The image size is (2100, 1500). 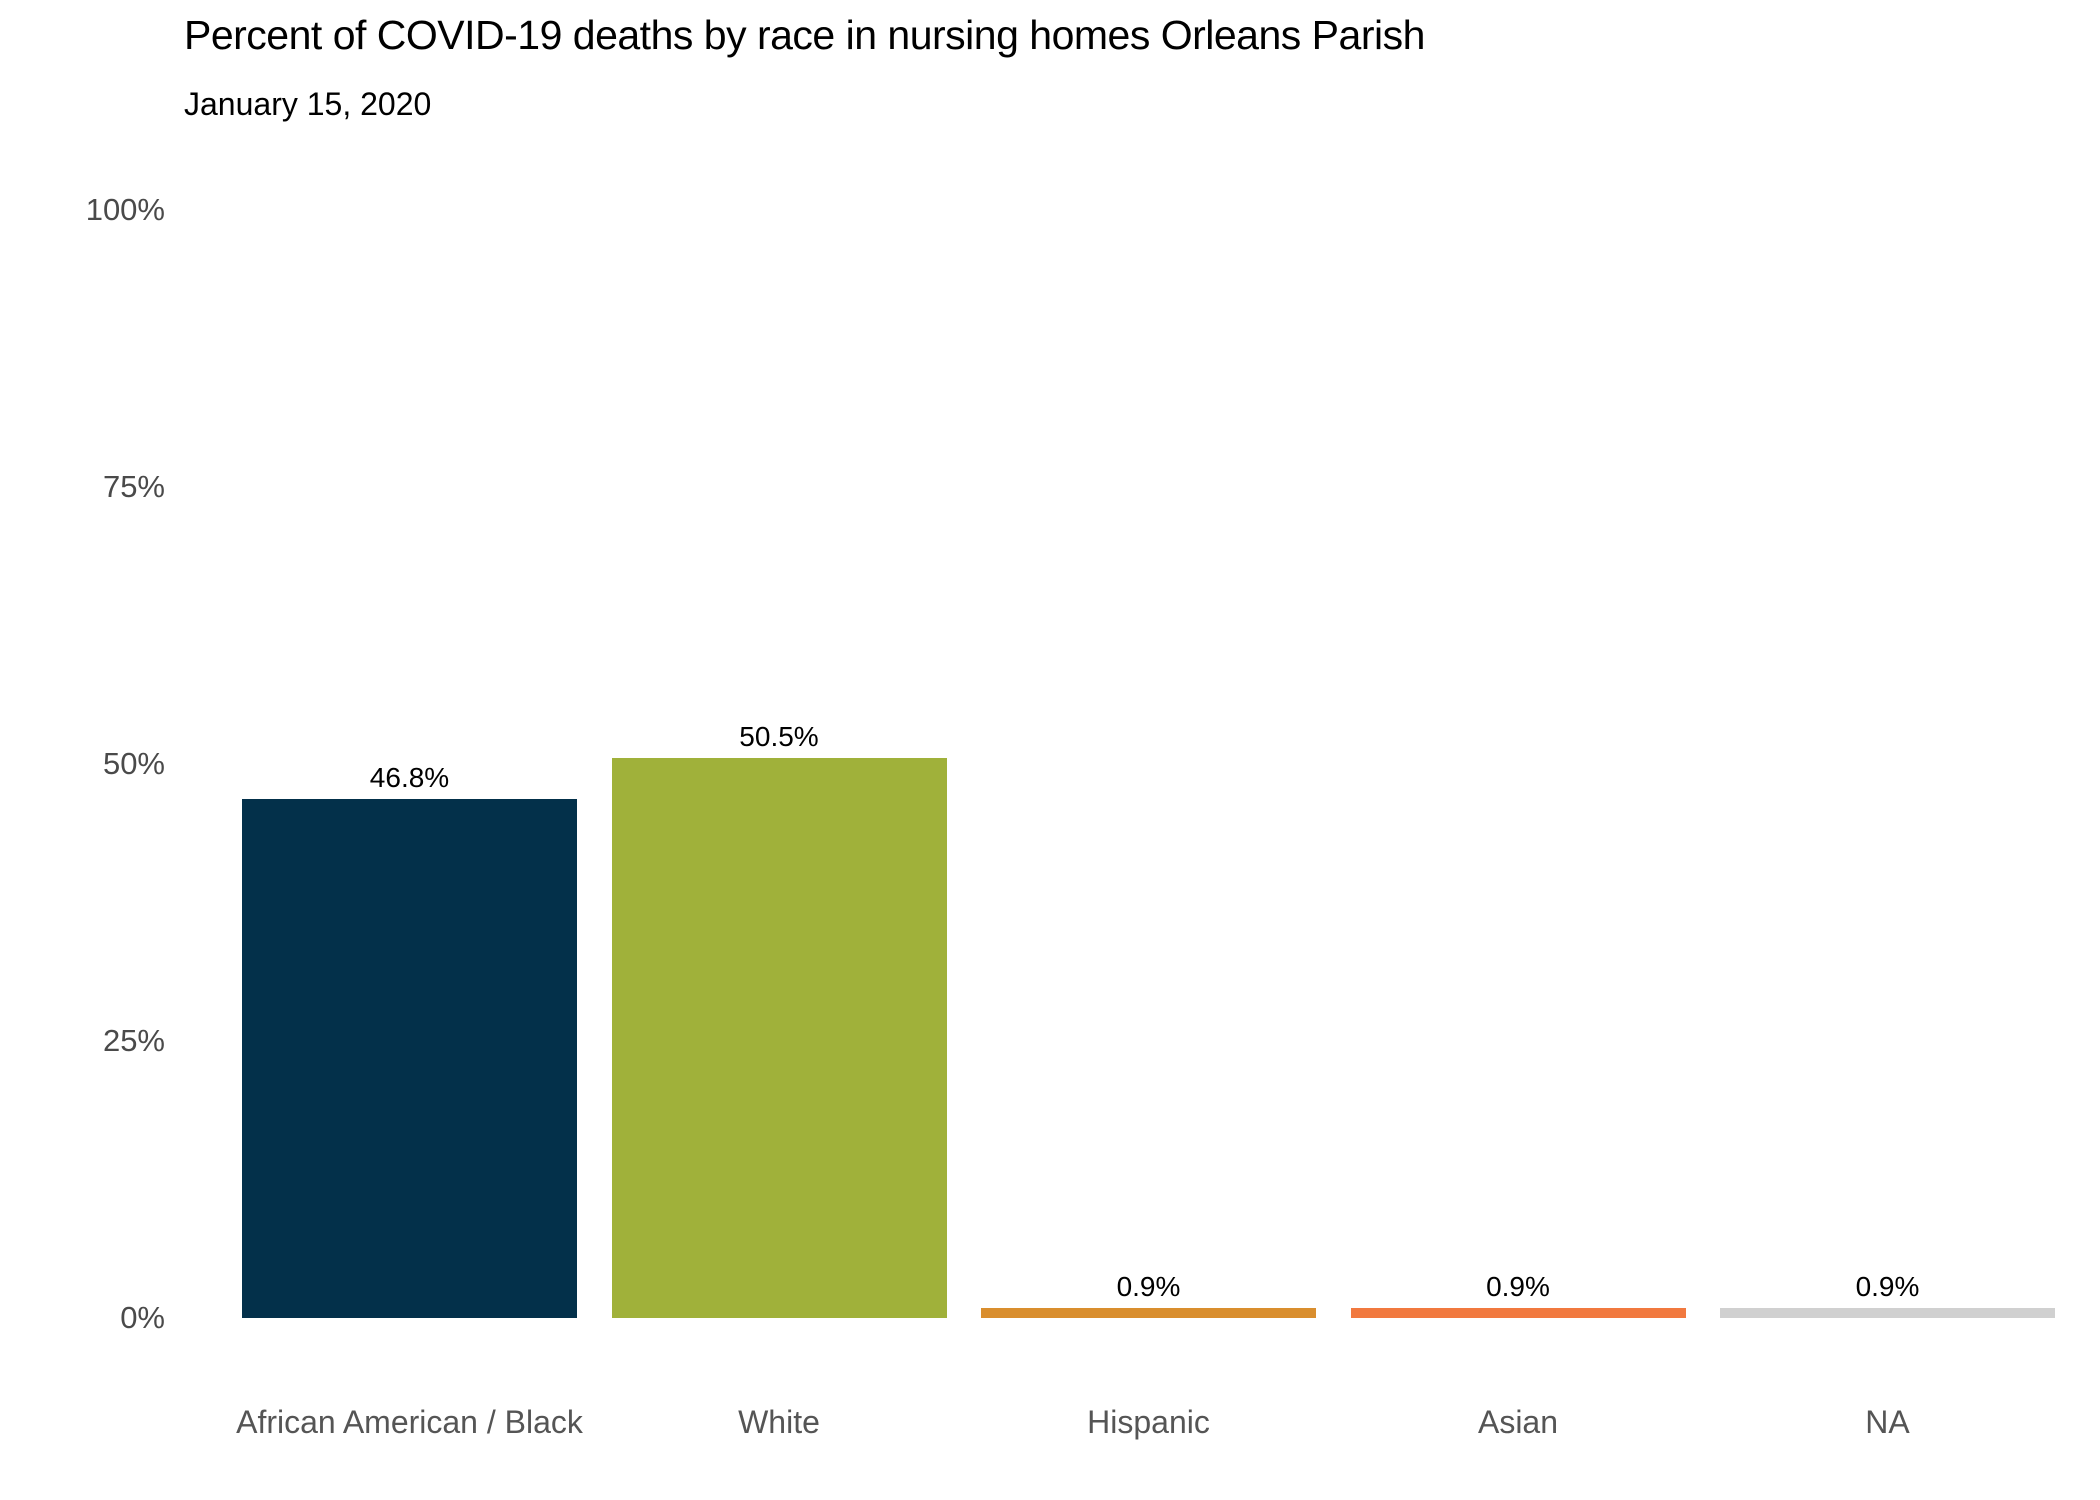 What do you see at coordinates (125, 209) in the screenshot?
I see `y-axis-tick-label-100: 100%` at bounding box center [125, 209].